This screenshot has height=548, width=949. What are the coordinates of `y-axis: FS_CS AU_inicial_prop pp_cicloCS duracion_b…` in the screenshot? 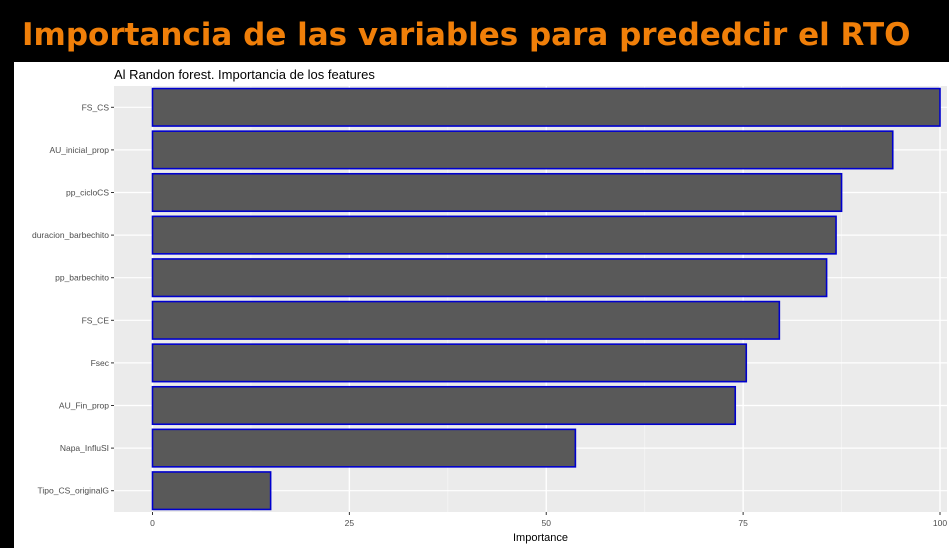 It's located at (73, 299).